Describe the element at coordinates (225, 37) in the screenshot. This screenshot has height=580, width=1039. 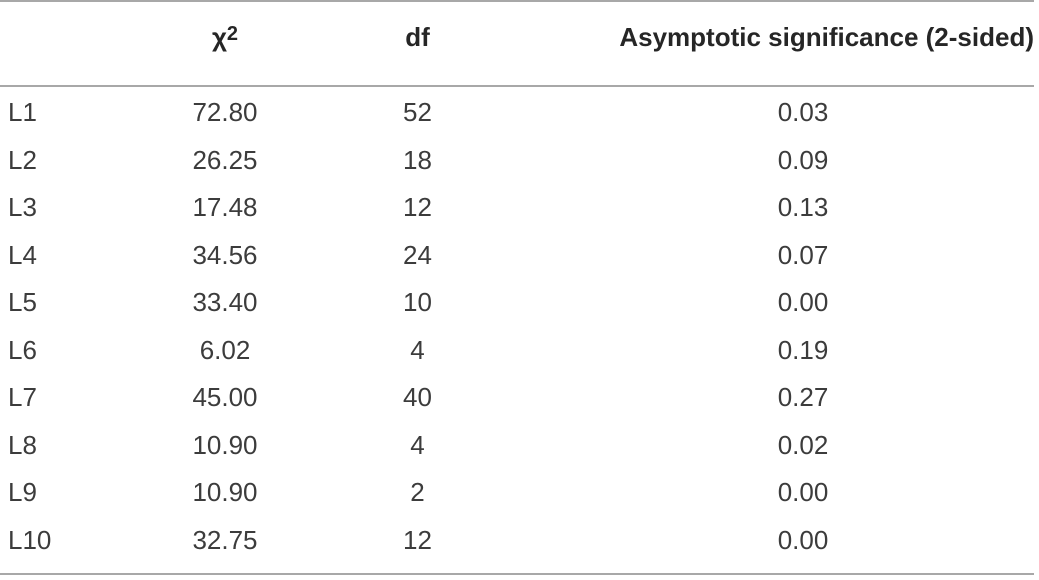
I see `header-chi-square: χ2` at that location.